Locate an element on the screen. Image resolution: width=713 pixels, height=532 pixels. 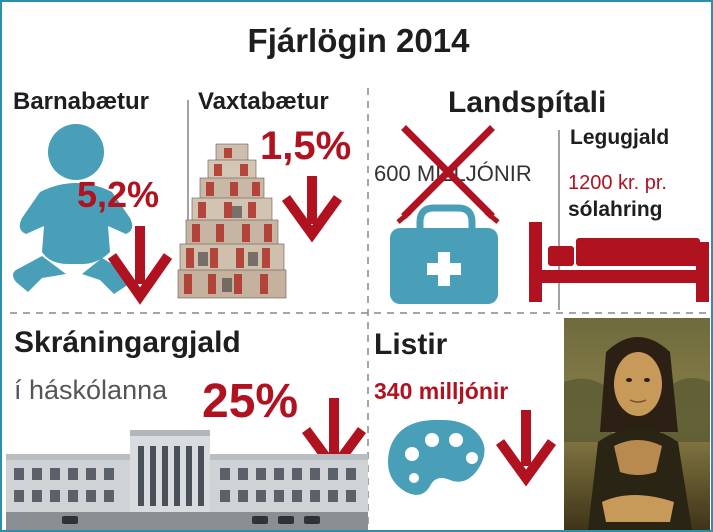
listir-amount: 340 milljónir is located at coordinates (441, 391).